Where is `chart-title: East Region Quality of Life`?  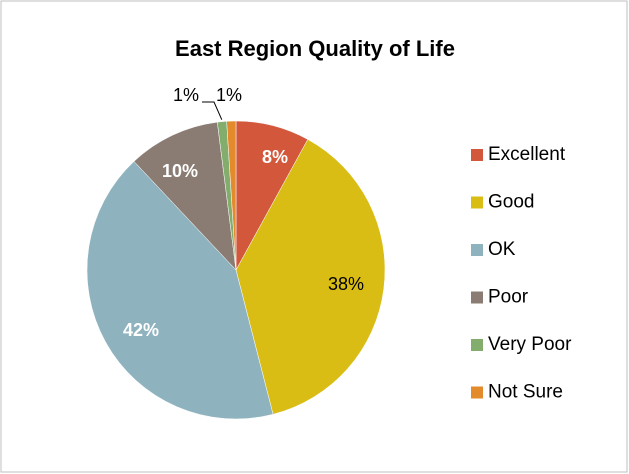 chart-title: East Region Quality of Life is located at coordinates (315, 48).